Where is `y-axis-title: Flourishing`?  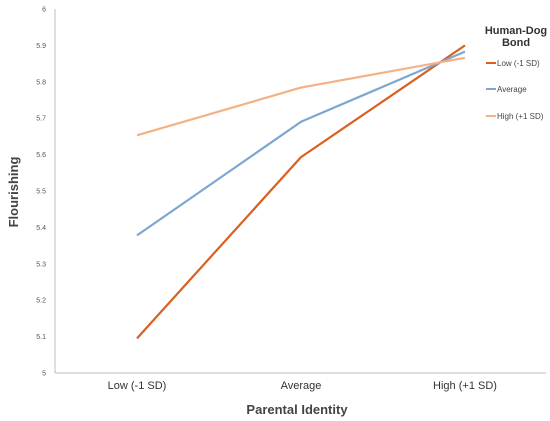 y-axis-title: Flourishing is located at coordinates (13, 192).